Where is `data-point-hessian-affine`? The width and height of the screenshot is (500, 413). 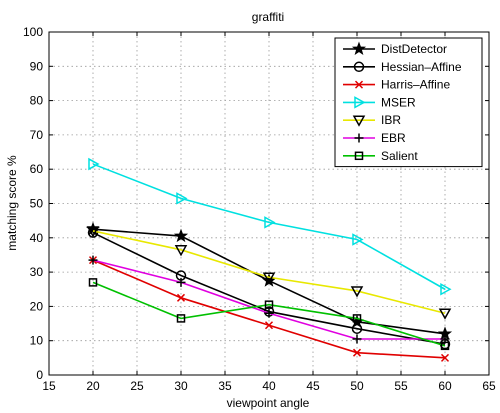
data-point-hessian-affine is located at coordinates (357, 328).